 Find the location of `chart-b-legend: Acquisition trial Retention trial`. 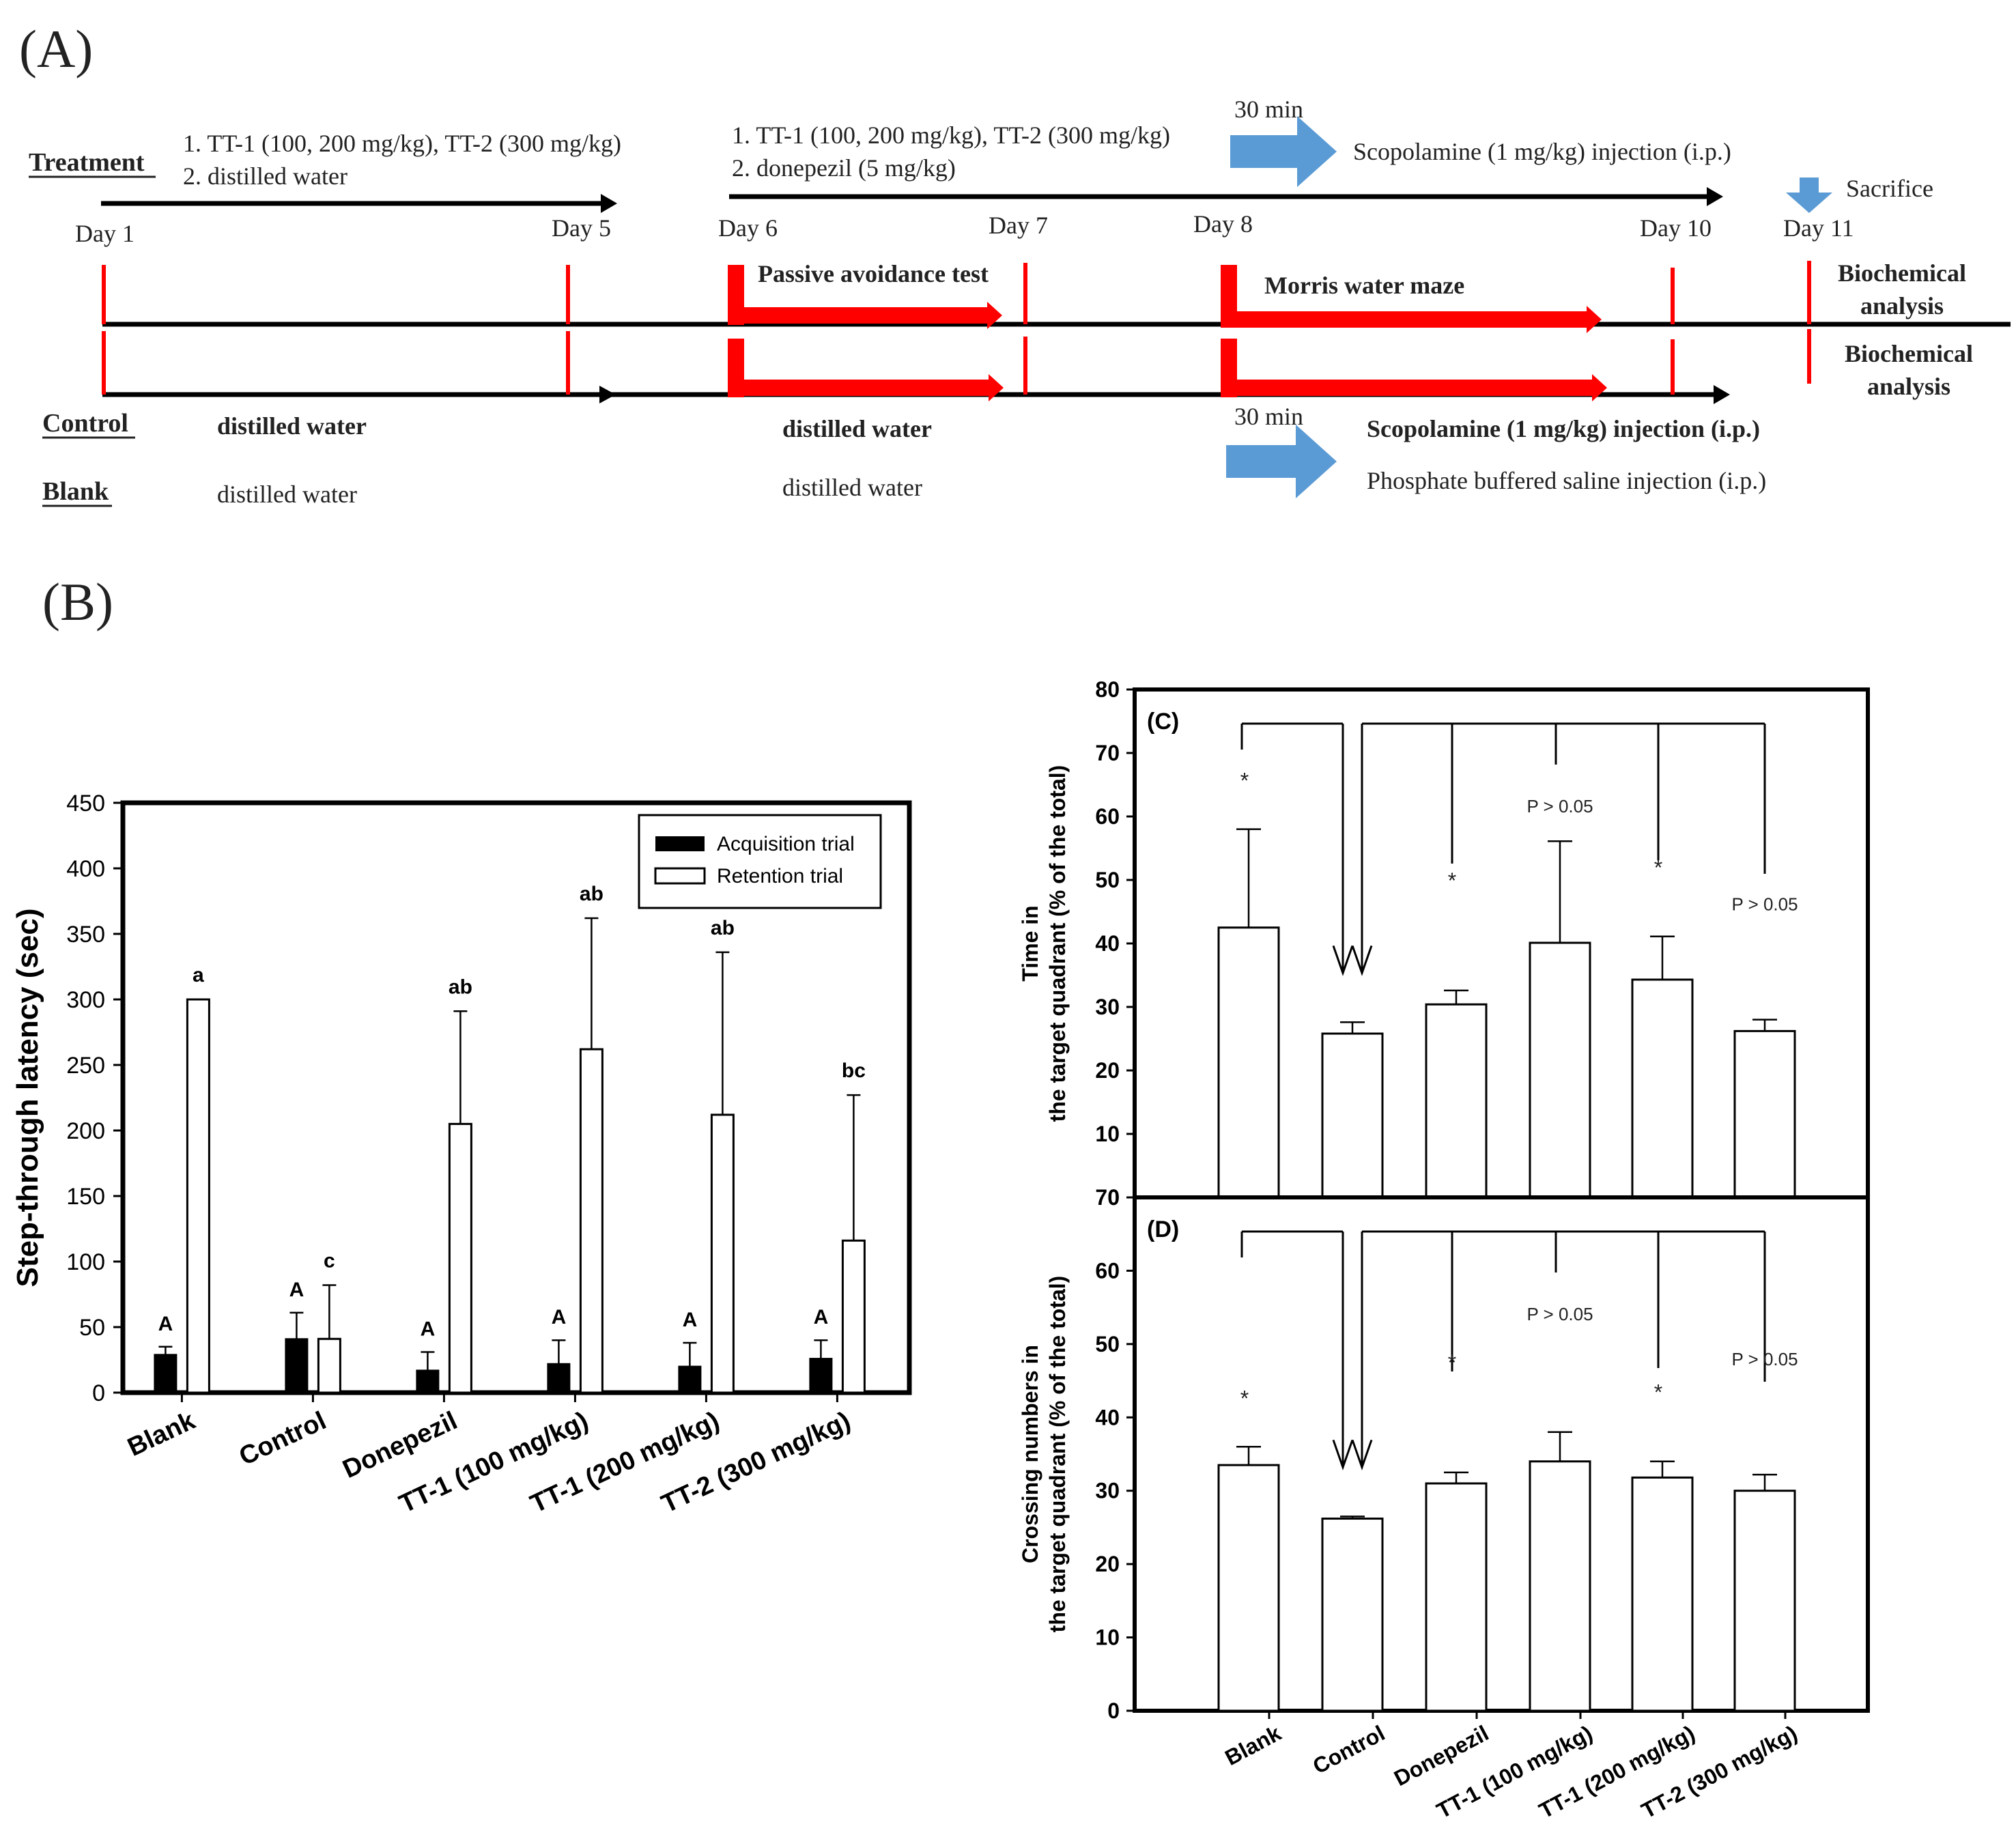

chart-b-legend: Acquisition trial Retention trial is located at coordinates (760, 861).